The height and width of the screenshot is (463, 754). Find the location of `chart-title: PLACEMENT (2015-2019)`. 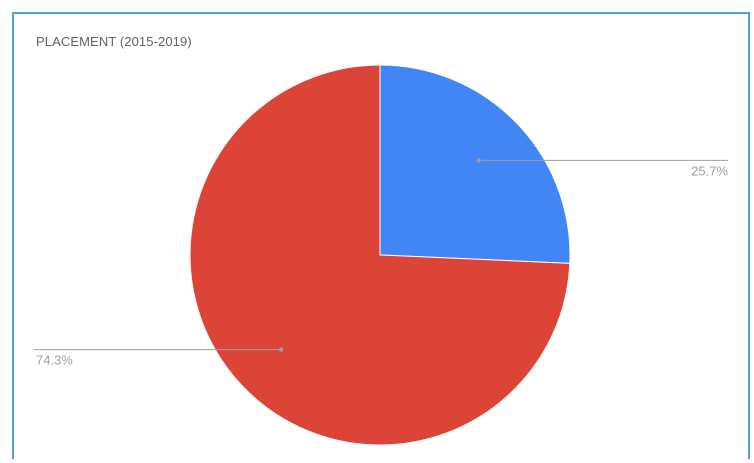

chart-title: PLACEMENT (2015-2019) is located at coordinates (114, 41).